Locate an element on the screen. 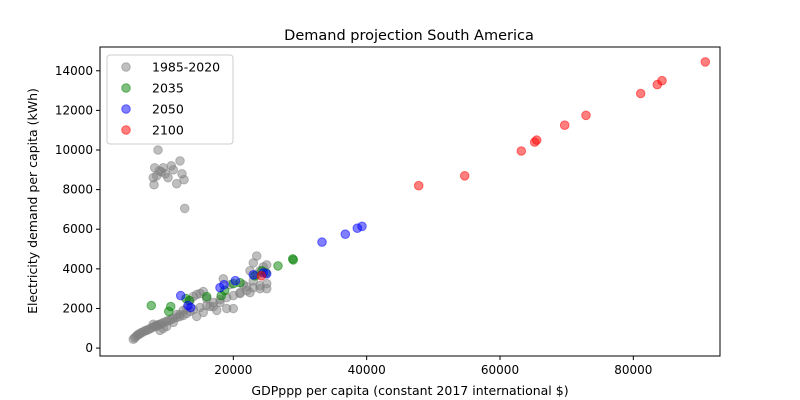 This screenshot has width=800, height=400. y-tick-label: 0 is located at coordinates (89, 348).